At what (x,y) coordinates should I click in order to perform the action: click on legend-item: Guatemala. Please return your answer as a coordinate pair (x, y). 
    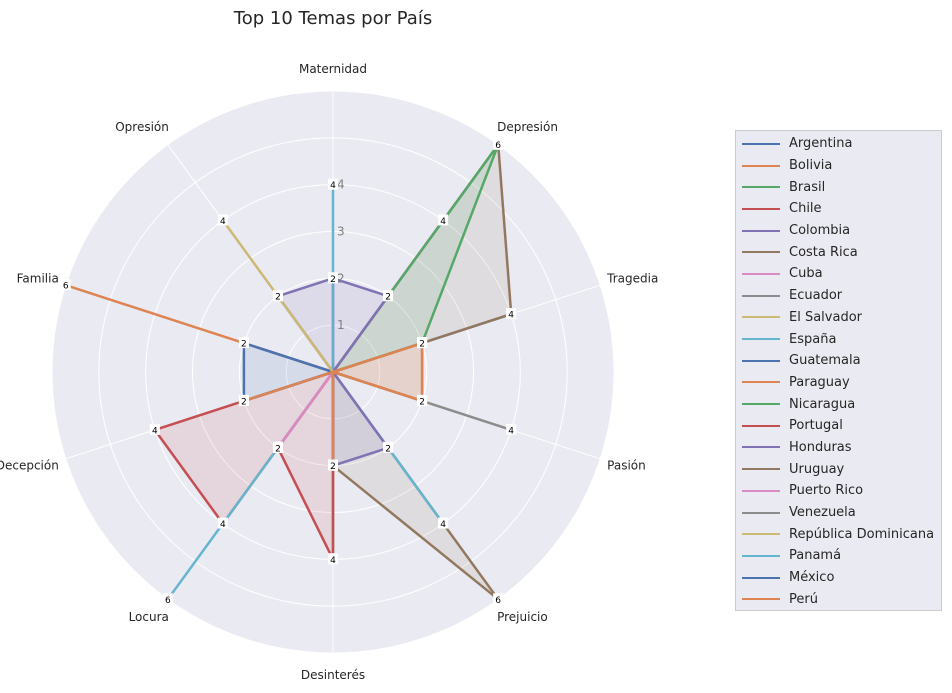
    Looking at the image, I should click on (838, 361).